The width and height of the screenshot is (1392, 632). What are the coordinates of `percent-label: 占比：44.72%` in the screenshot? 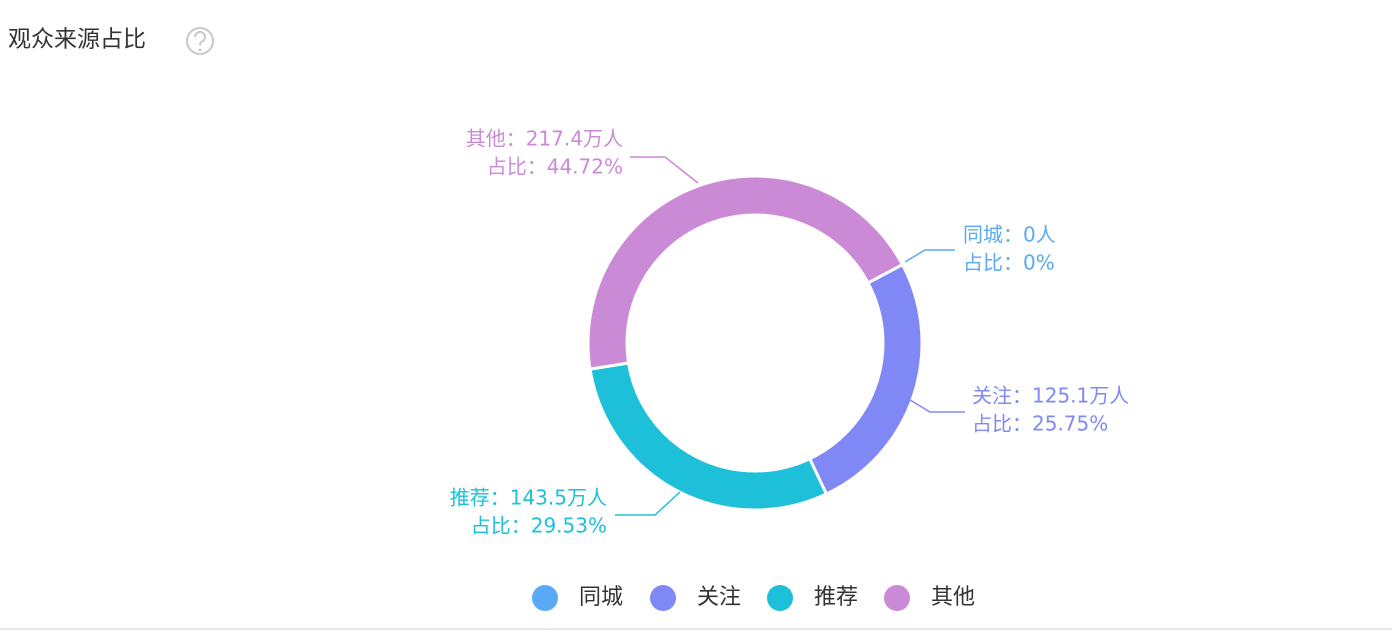 It's located at (555, 167).